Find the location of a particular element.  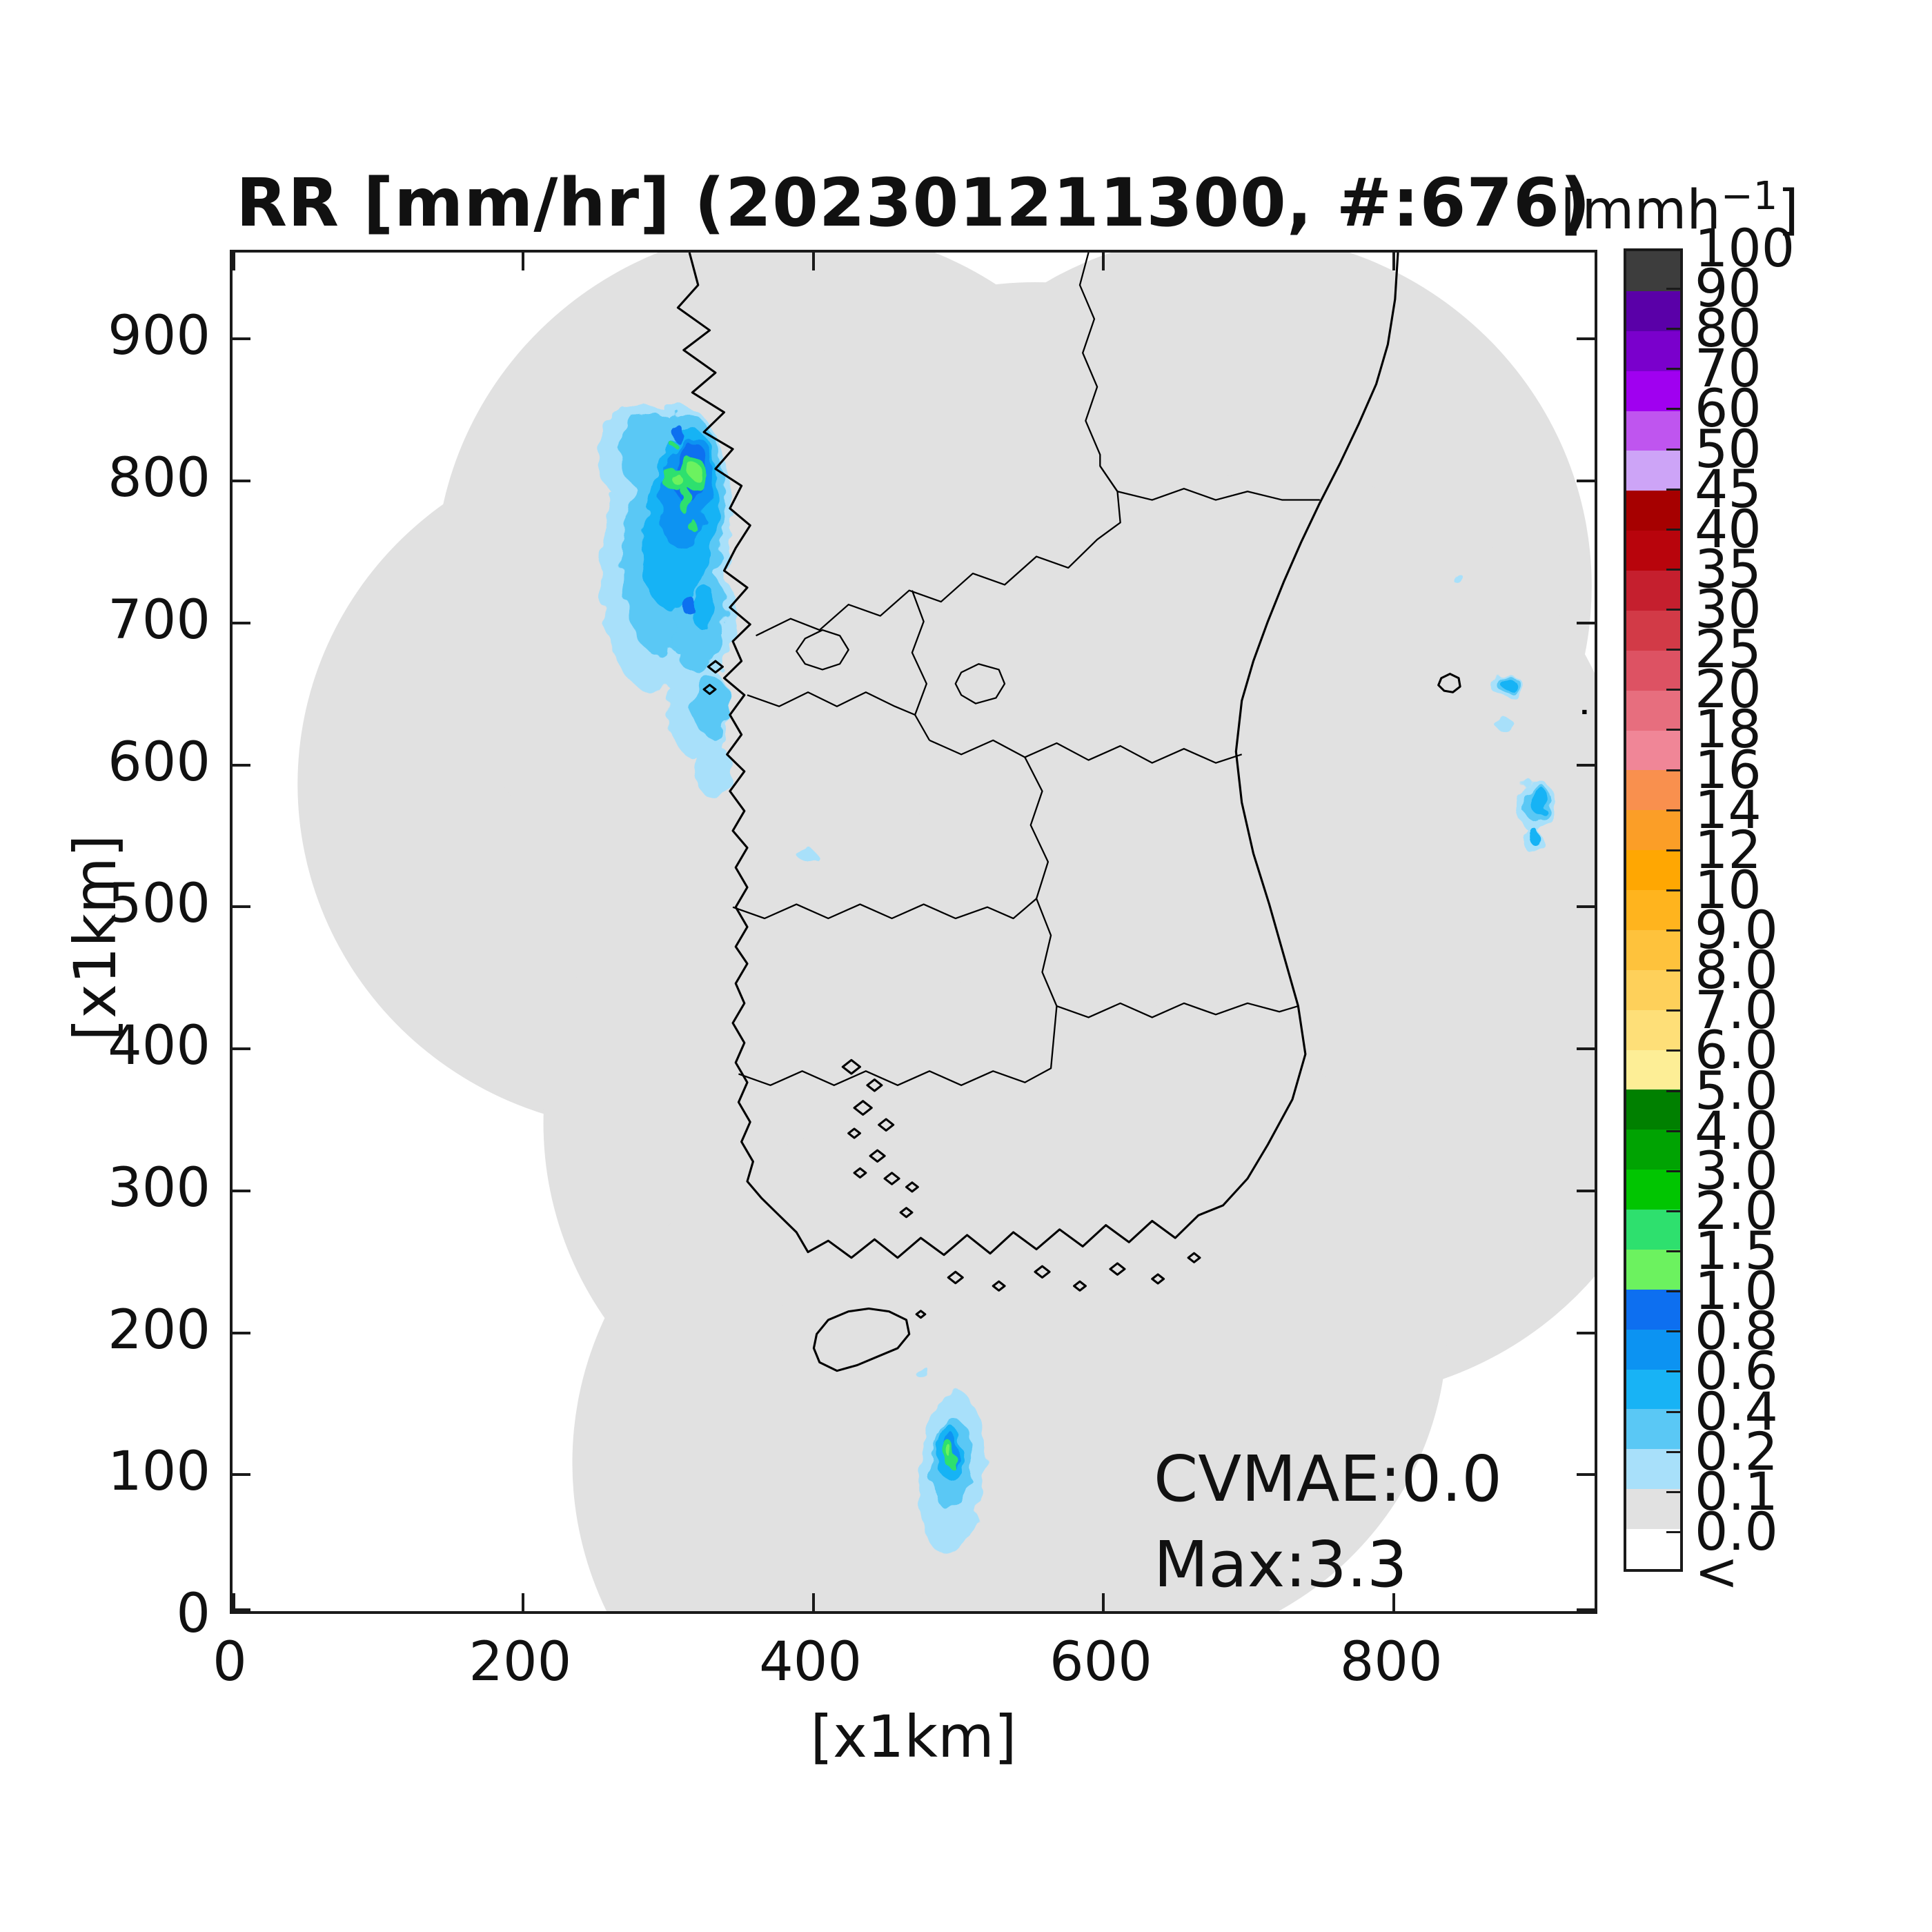

plot-title: RR [mm/hr] (202301211300, #:676) is located at coordinates (913, 202).